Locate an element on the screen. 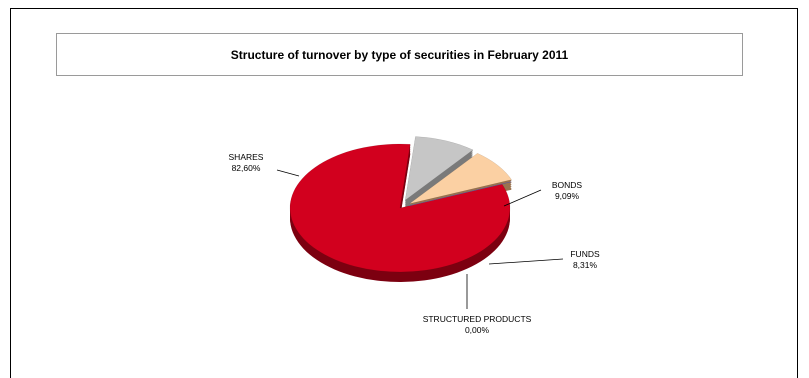 This screenshot has height=378, width=809. slice-funds is located at coordinates (460, 178).